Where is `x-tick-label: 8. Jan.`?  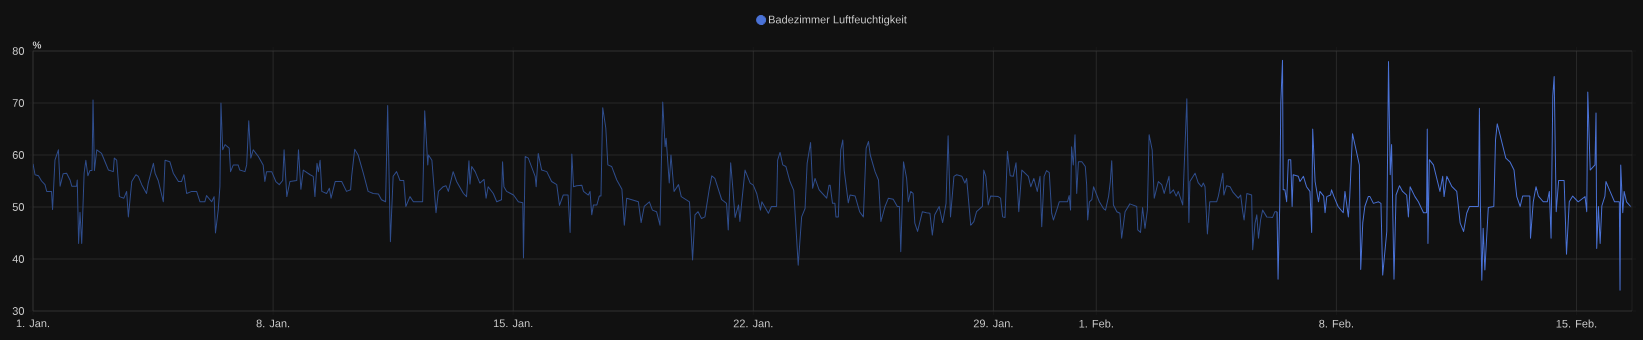 x-tick-label: 8. Jan. is located at coordinates (273, 323).